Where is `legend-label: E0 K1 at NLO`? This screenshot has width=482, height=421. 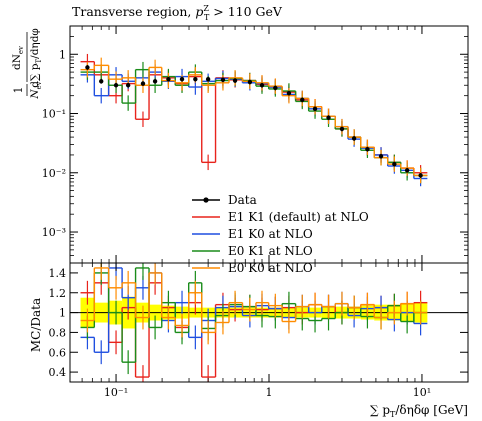
legend-label: E0 K1 at NLO is located at coordinates (270, 251).